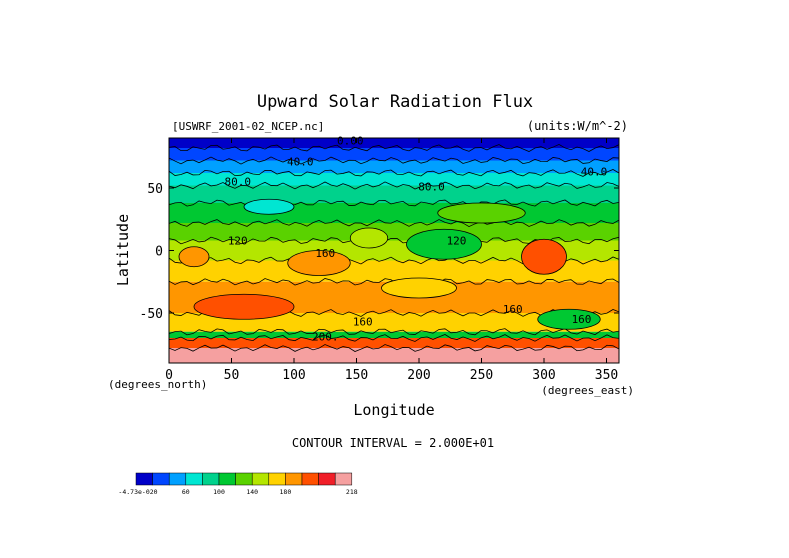  I want to click on legend-tick-label: 100, so click(219, 492).